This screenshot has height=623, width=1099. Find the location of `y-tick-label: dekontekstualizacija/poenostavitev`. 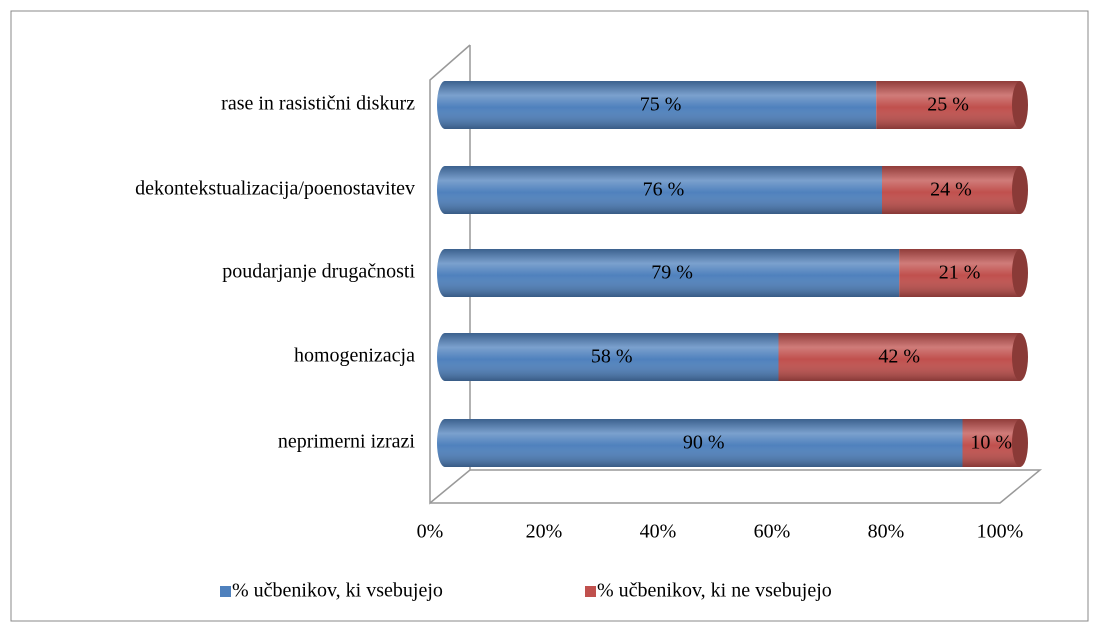

y-tick-label: dekontekstualizacija/poenostavitev is located at coordinates (275, 189).